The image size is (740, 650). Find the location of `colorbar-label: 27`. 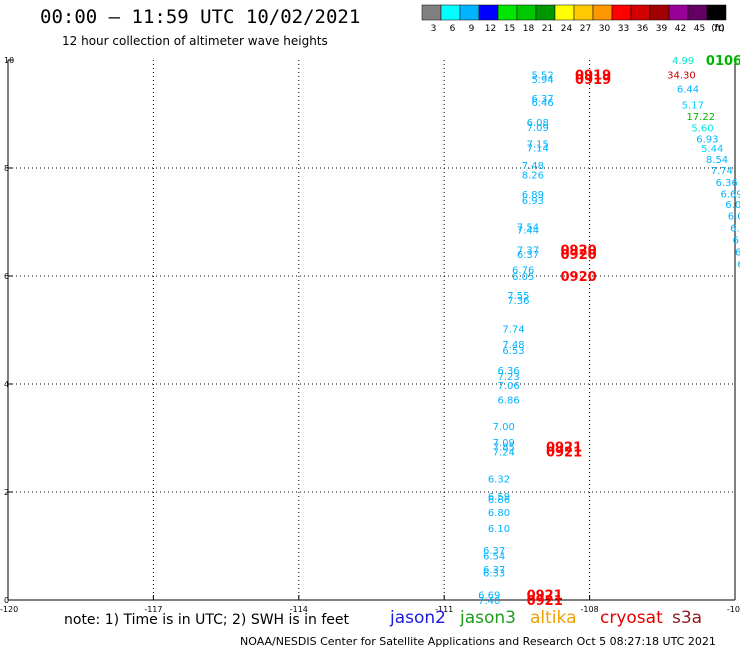

colorbar-label: 27 is located at coordinates (585, 29).